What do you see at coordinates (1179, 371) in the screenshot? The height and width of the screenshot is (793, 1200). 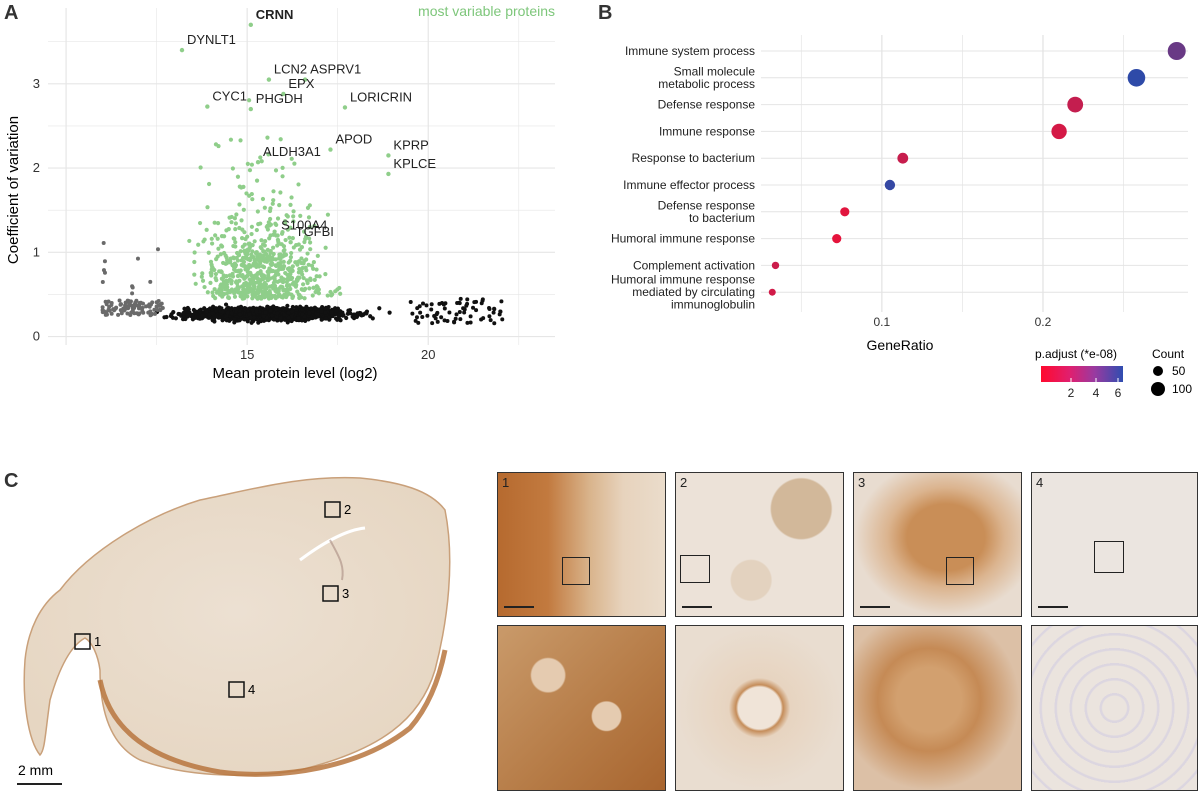 I see `count-legend-label-small: 50` at bounding box center [1179, 371].